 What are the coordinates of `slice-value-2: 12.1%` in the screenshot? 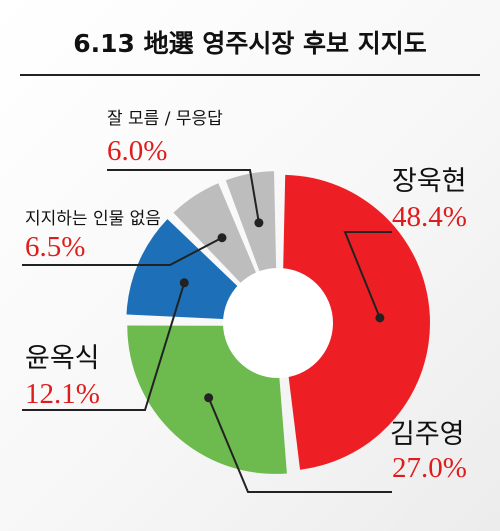 It's located at (62, 394).